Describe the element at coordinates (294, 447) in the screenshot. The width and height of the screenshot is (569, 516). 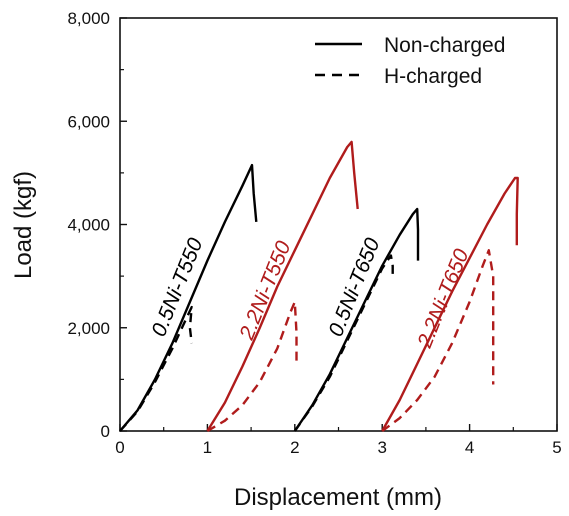
I see `x-tick-label-2: 2` at that location.